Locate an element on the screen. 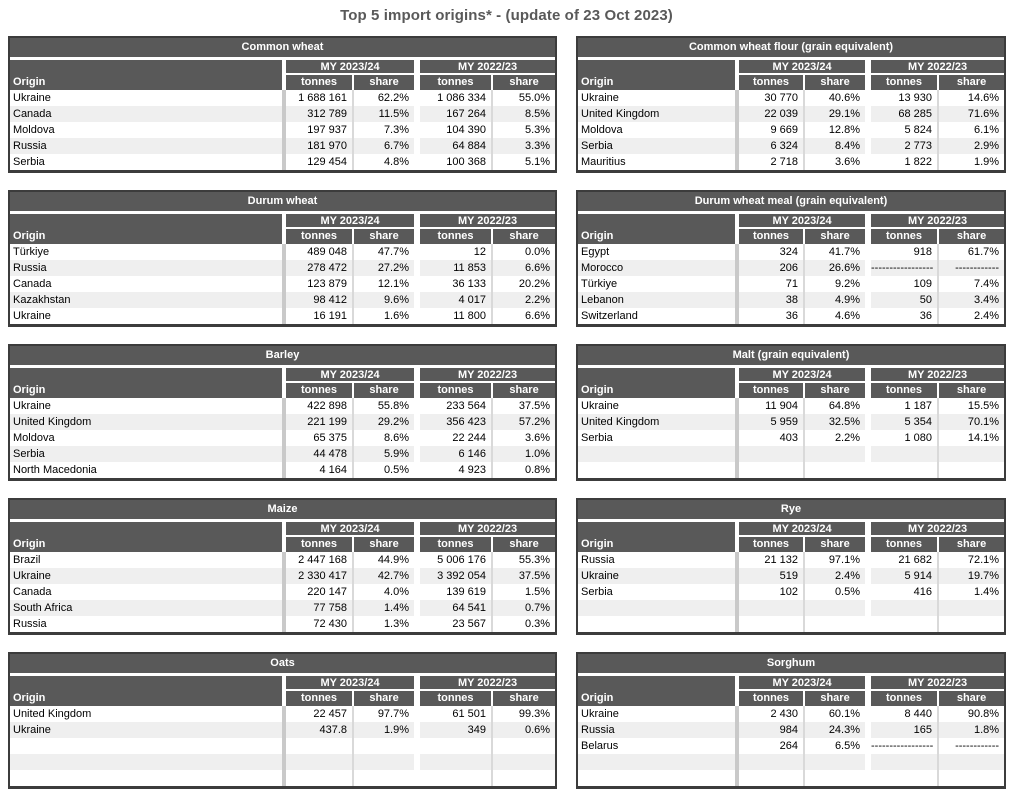 The width and height of the screenshot is (1013, 795). share-cell: 9.6% is located at coordinates (384, 300).